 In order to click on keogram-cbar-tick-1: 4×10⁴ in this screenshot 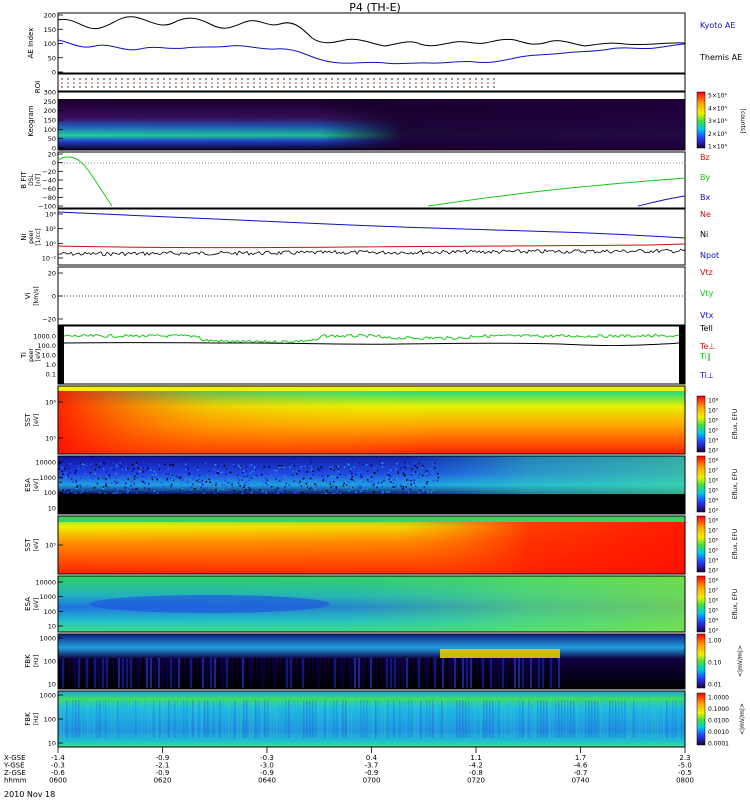, I will do `click(717, 108)`.